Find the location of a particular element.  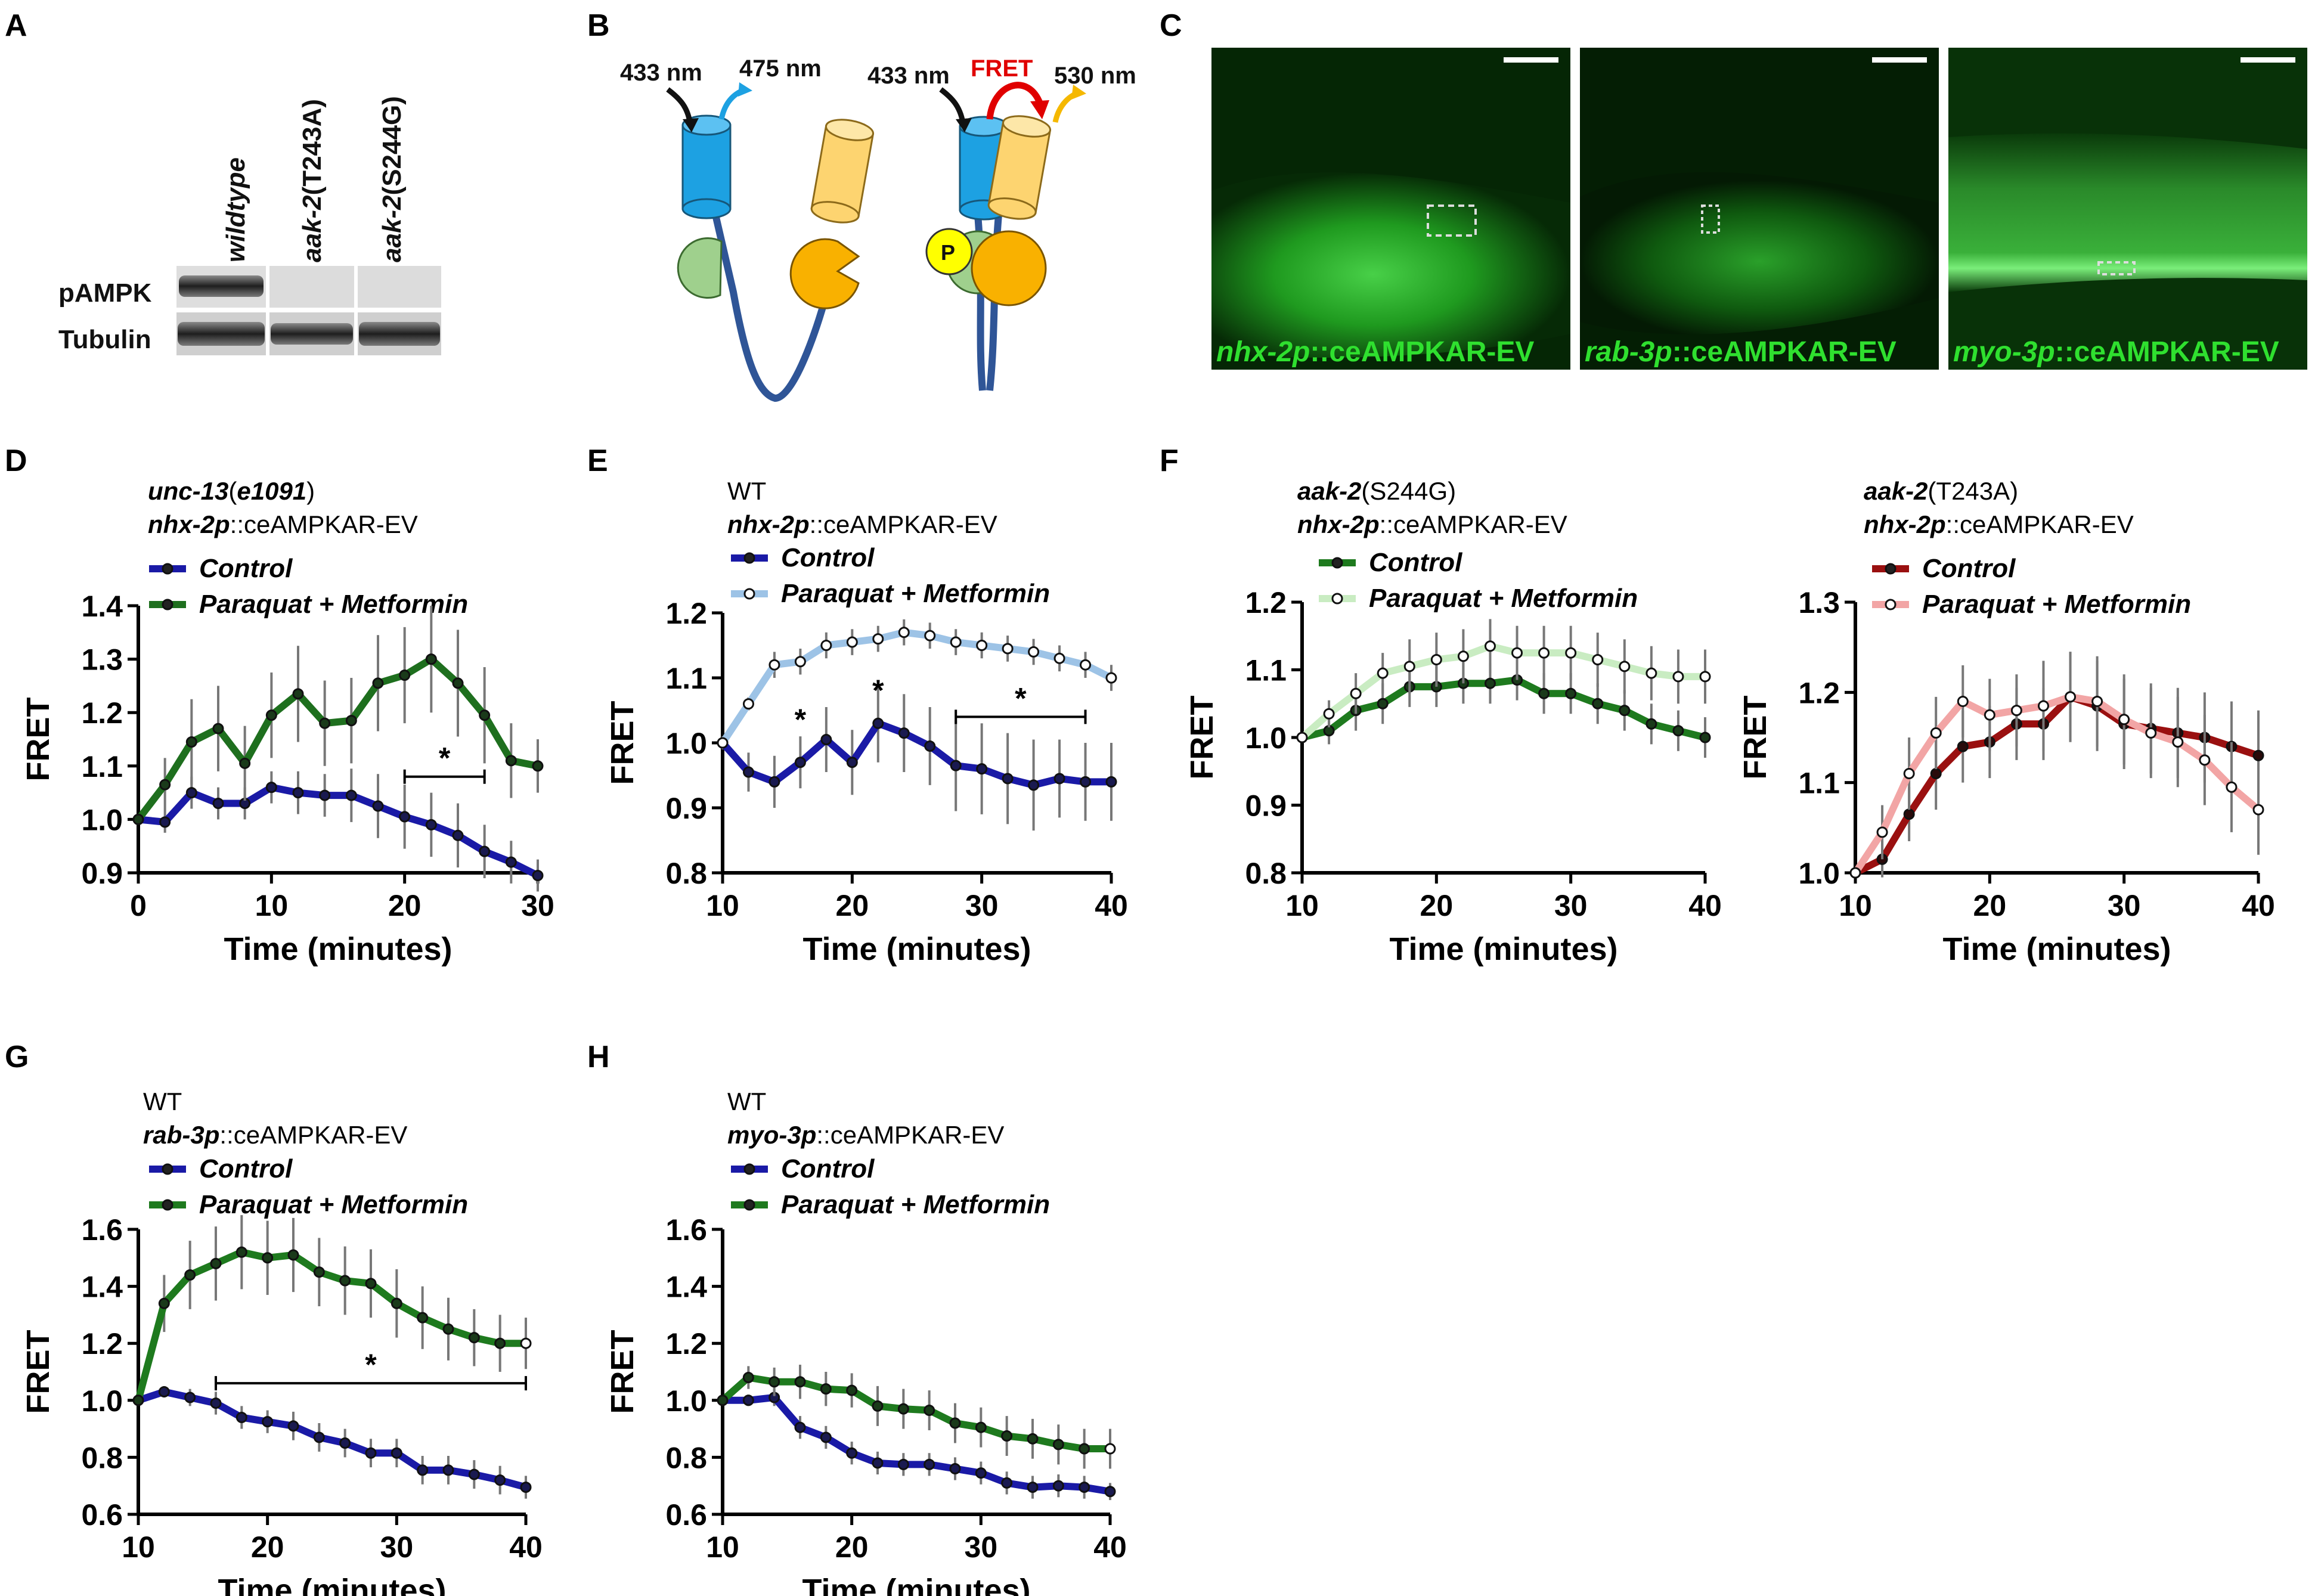

micrograph-label-suffix: ::ceAMPKAR-EV is located at coordinates (1422, 352).